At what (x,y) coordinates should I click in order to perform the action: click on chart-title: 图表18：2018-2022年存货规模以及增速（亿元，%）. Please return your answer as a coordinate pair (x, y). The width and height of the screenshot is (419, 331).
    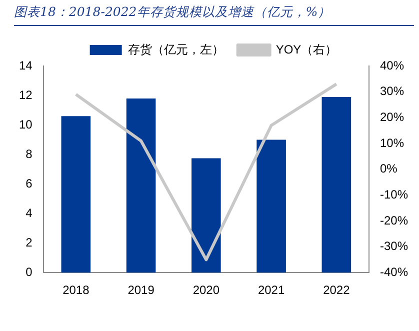
    Looking at the image, I should click on (214, 15).